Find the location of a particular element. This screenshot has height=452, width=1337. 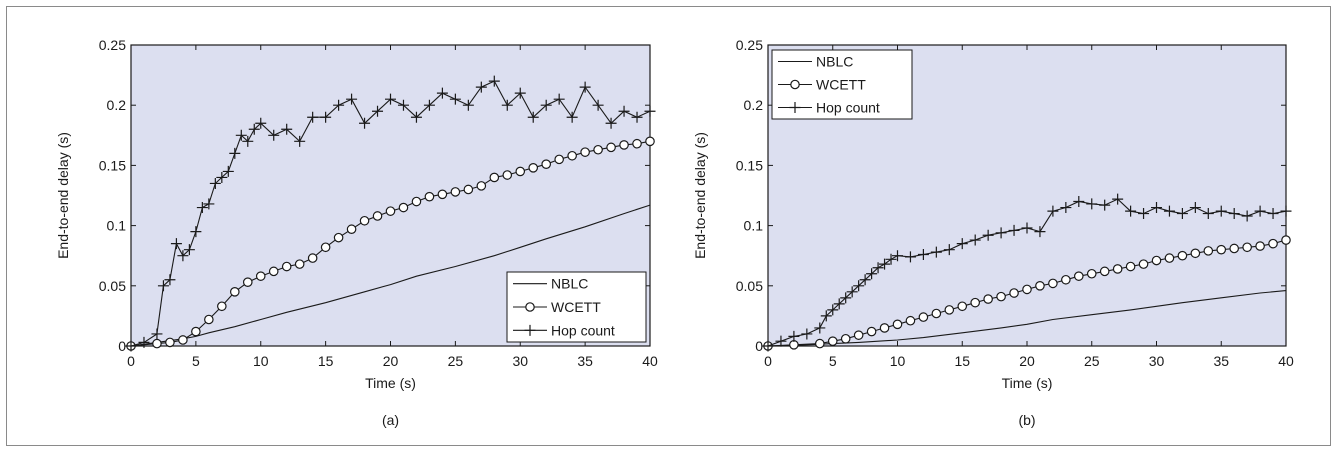

legend: NBLC WCETT Hop count is located at coordinates (842, 84).